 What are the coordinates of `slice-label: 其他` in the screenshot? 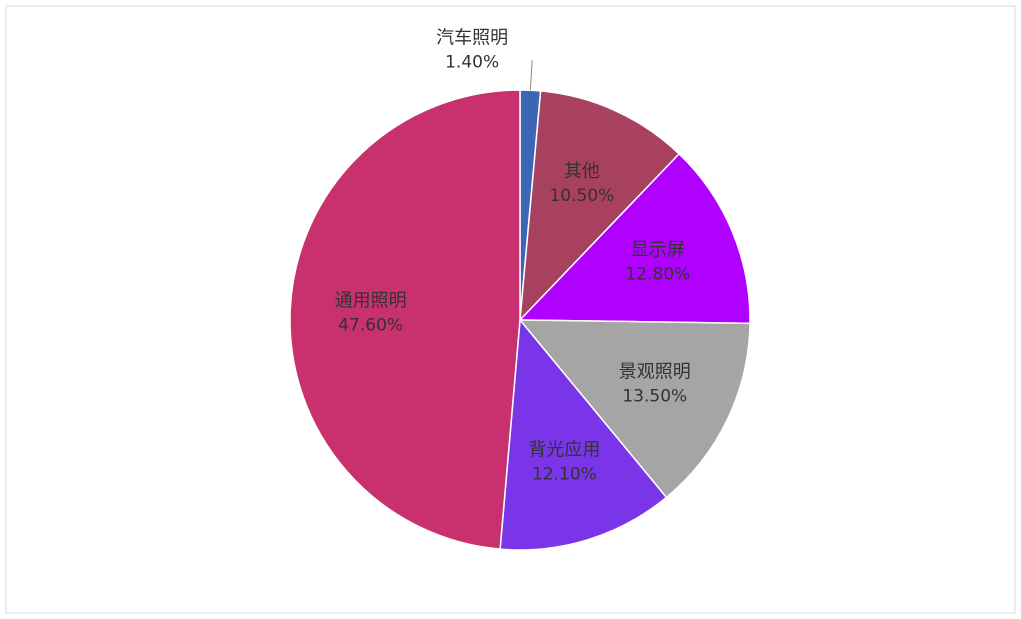 It's located at (582, 171).